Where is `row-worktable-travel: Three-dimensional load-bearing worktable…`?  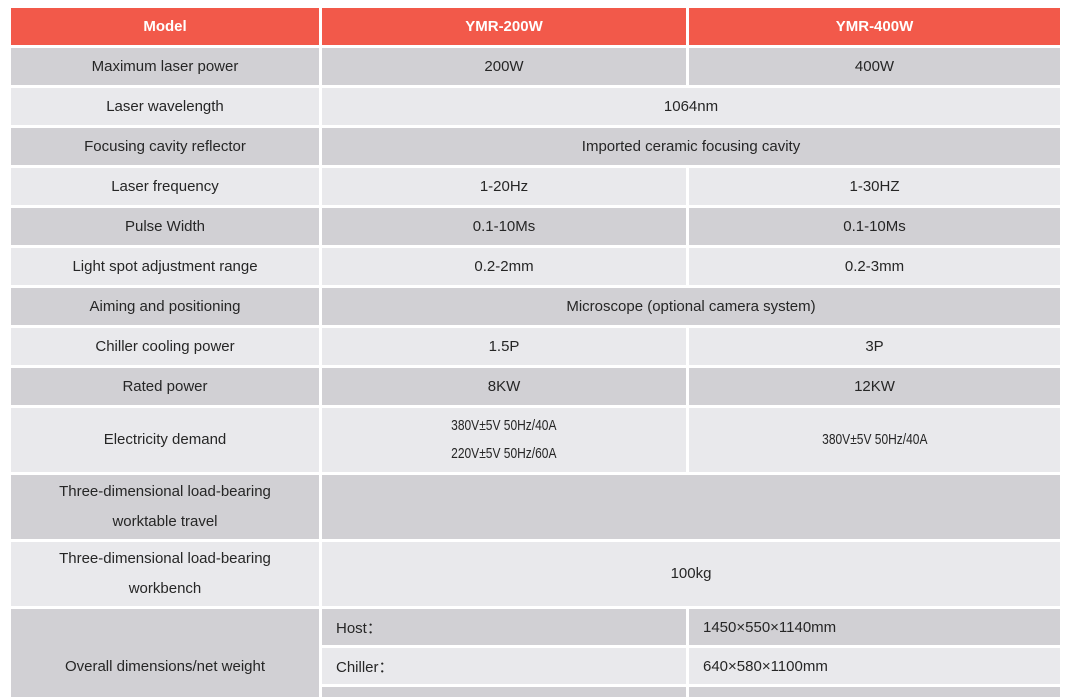 row-worktable-travel: Three-dimensional load-bearing worktable… is located at coordinates (535, 507).